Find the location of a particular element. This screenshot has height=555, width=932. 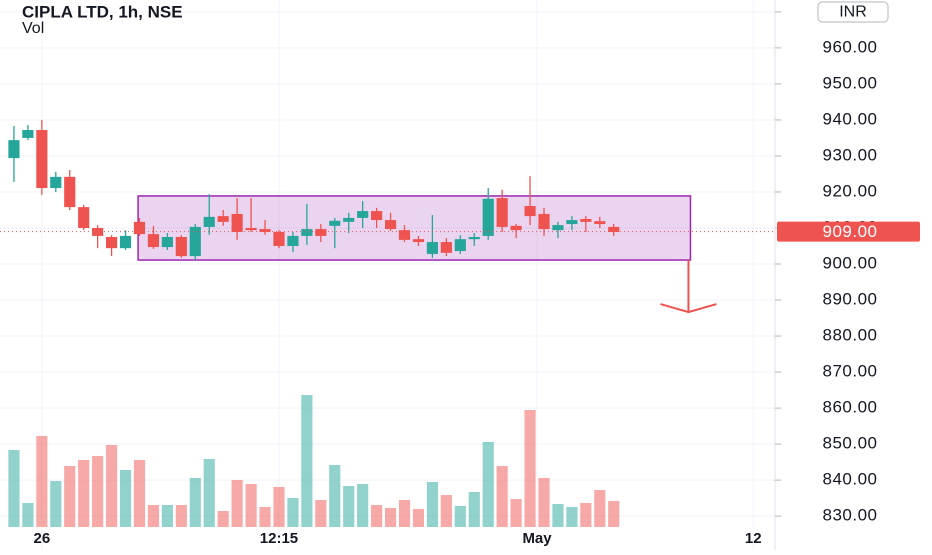

last-price-label: 909.00 is located at coordinates (850, 231).